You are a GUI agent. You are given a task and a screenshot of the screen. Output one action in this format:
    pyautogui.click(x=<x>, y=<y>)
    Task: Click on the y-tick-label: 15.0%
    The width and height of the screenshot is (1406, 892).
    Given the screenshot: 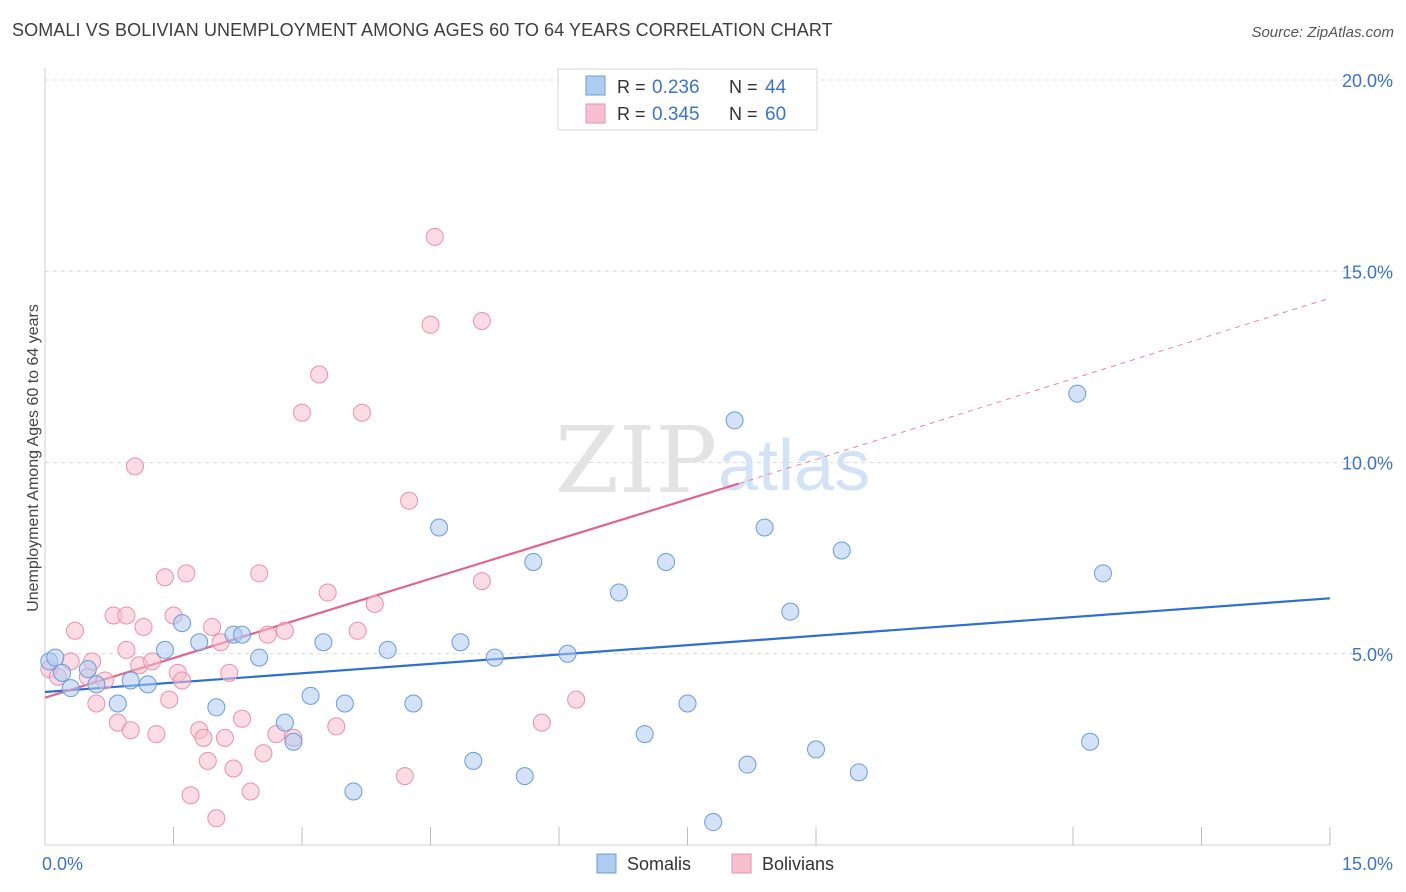 What is the action you would take?
    pyautogui.click(x=1367, y=272)
    